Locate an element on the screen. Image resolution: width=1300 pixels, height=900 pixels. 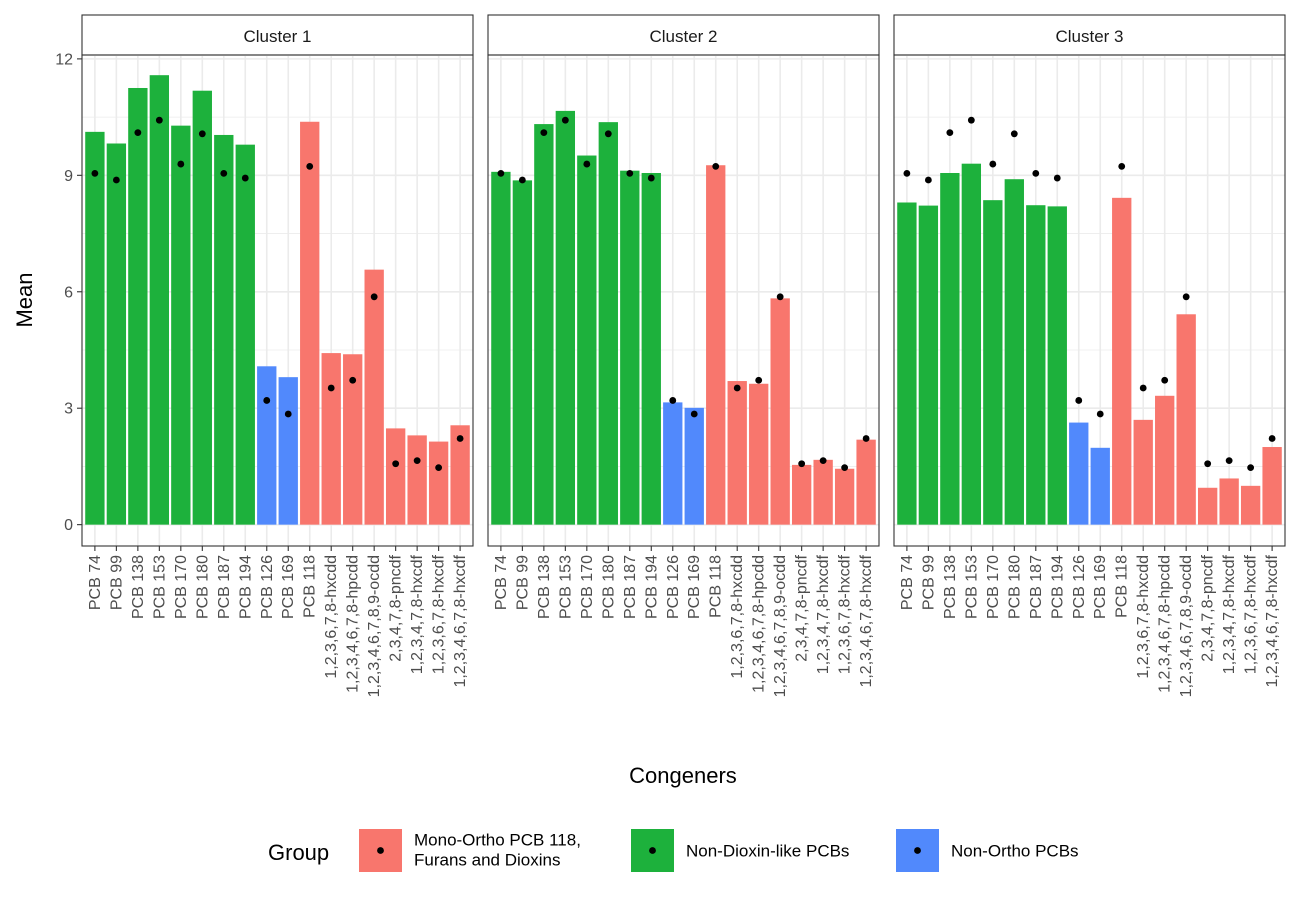
strip-label: Cluster 2 is located at coordinates (683, 36).